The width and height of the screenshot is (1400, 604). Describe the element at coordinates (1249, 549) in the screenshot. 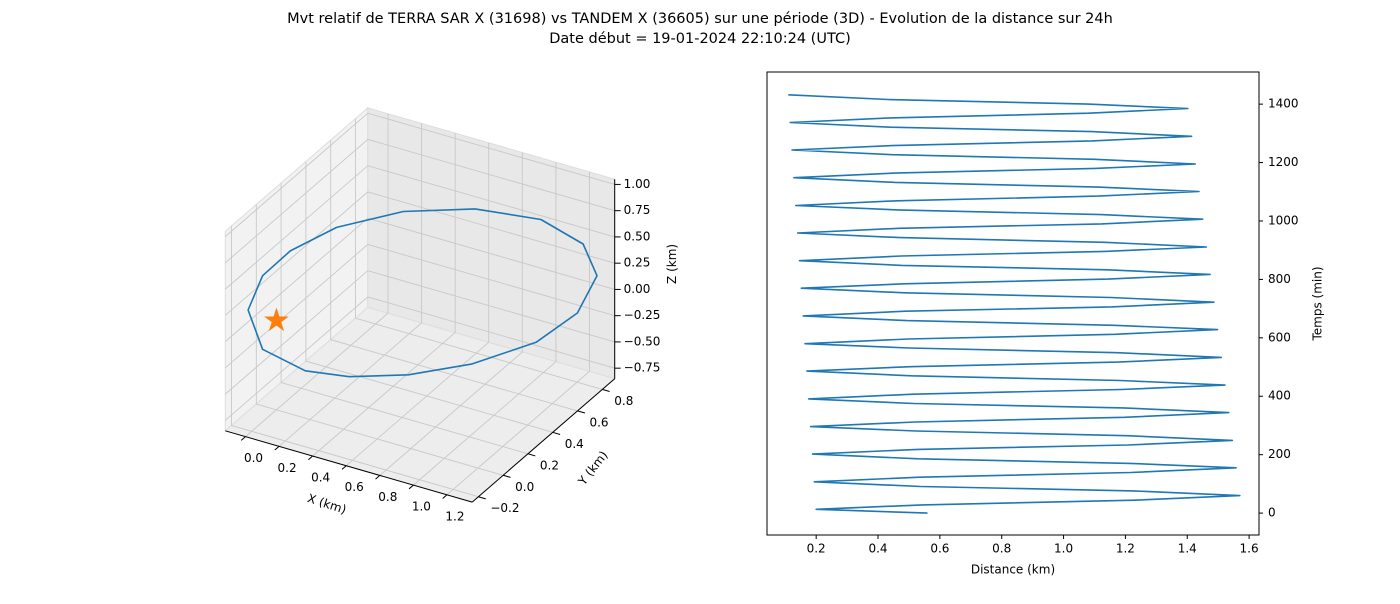

I see `x-tick-label: 1.6` at that location.